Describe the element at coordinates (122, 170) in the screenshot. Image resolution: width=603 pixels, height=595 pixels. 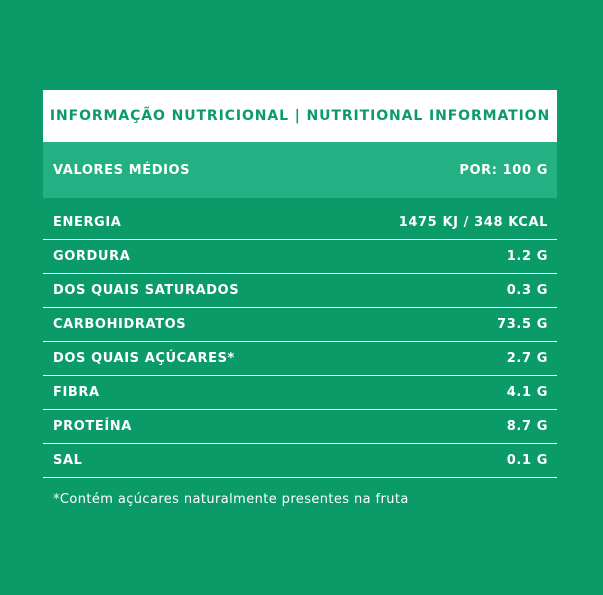
I see `header-left-label: VALORES MÉDIOS` at that location.